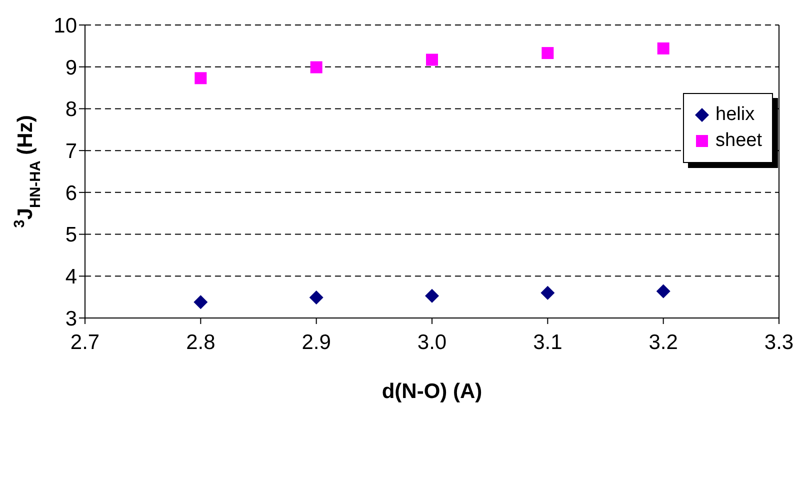 This screenshot has height=489, width=806. What do you see at coordinates (71, 277) in the screenshot?
I see `y-tick-label: 4` at bounding box center [71, 277].